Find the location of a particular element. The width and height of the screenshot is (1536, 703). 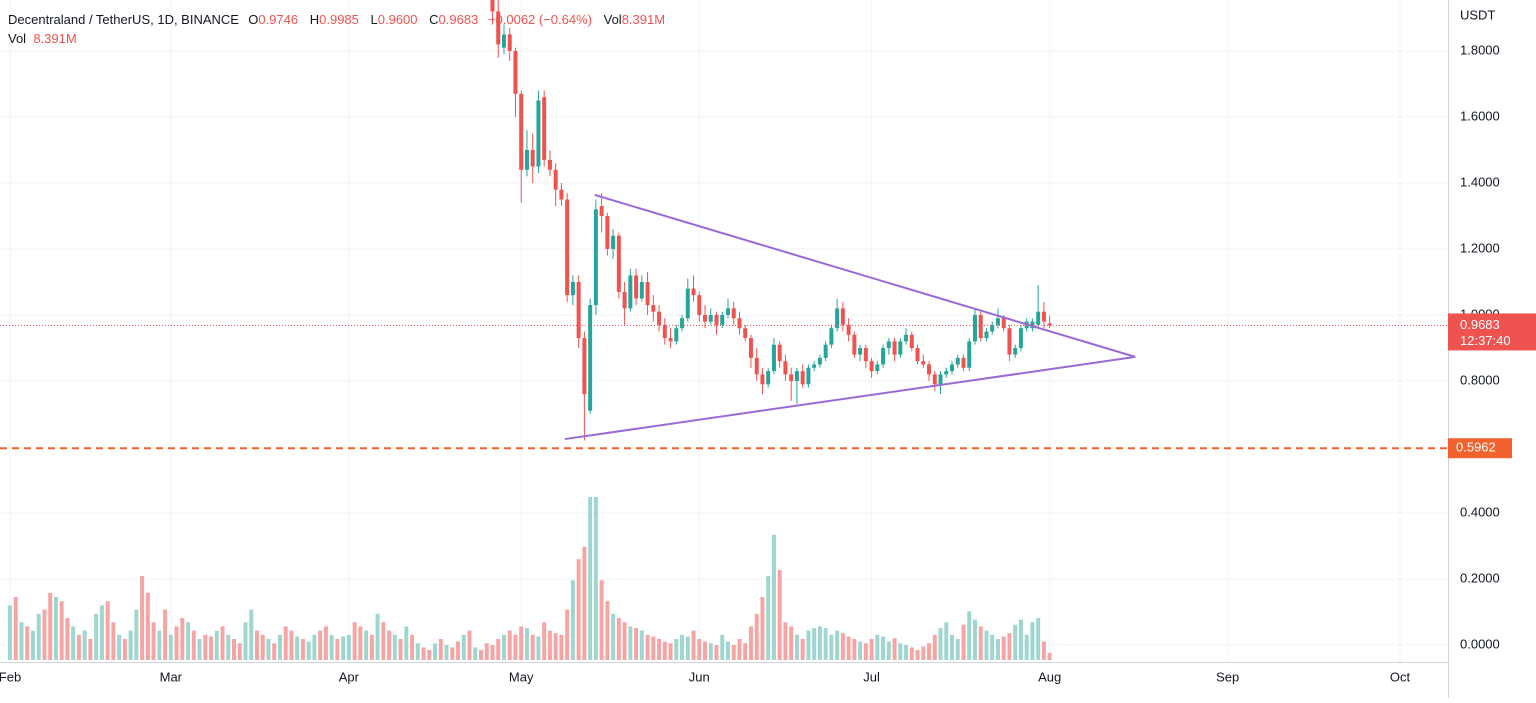

high-label: H is located at coordinates (314, 19).